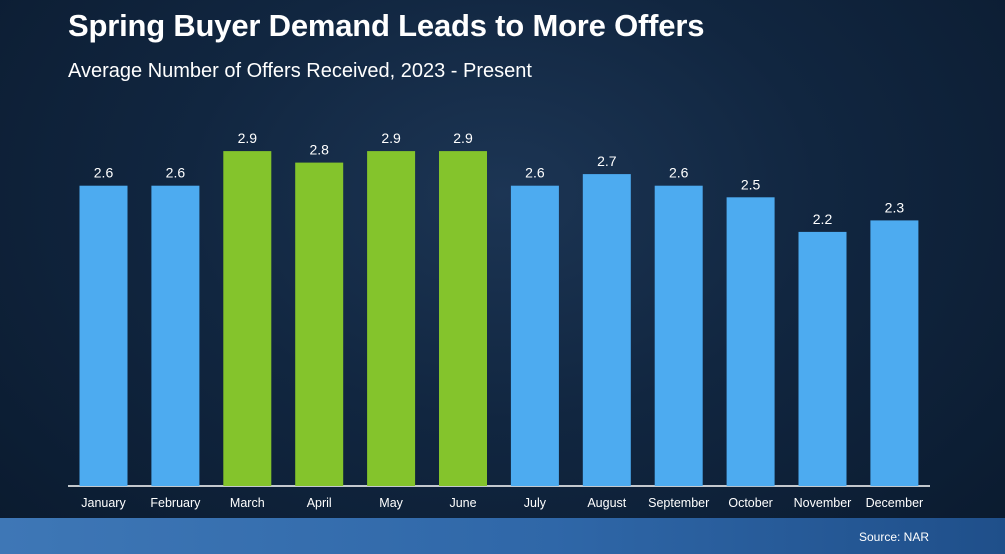  I want to click on category-label-august: August, so click(606, 503).